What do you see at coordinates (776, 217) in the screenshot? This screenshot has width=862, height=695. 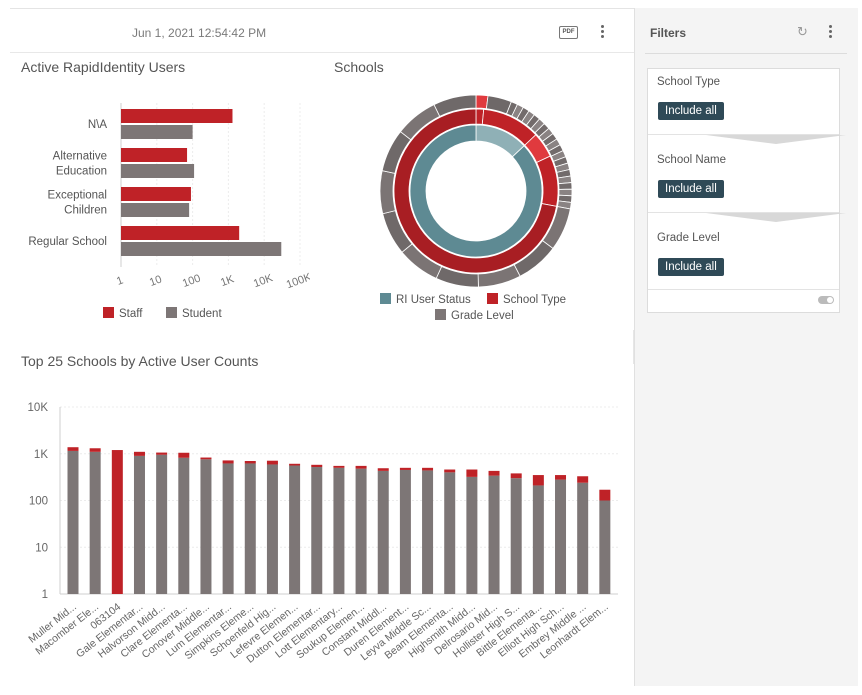 I see `filter-connector` at bounding box center [776, 217].